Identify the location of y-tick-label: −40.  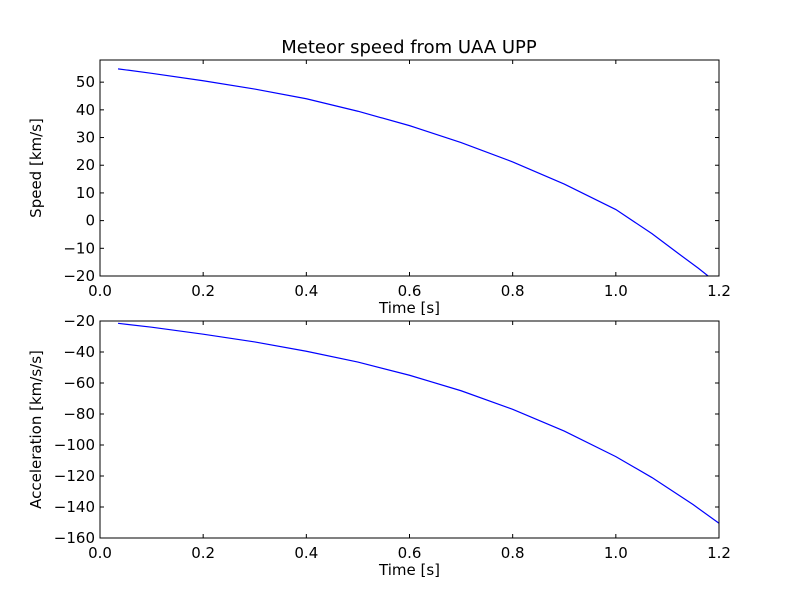
(79, 352).